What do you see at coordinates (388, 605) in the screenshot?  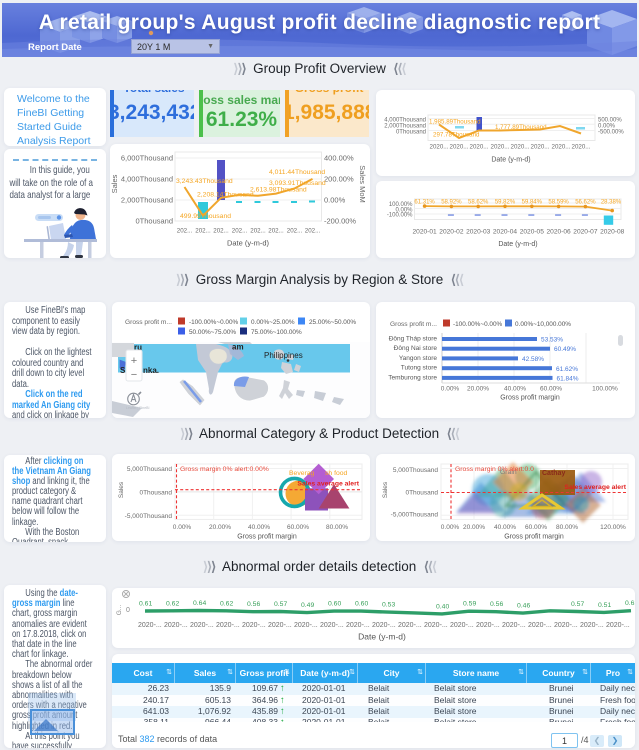 I see `svg-text: 0.53` at bounding box center [388, 605].